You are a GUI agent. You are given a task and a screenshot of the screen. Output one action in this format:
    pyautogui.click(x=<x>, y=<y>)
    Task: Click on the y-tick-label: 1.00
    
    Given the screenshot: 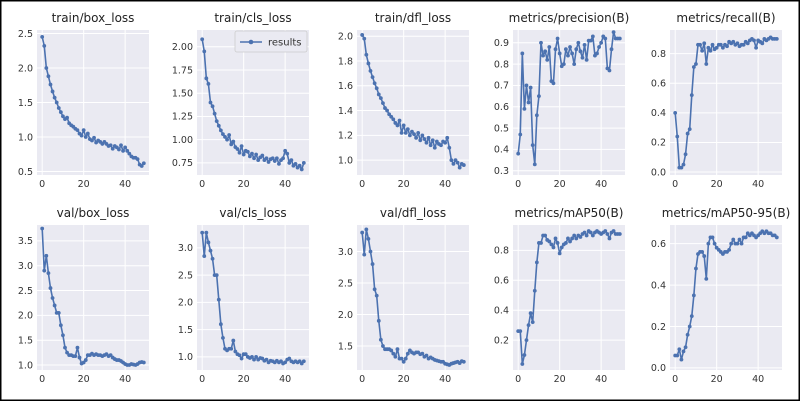 What is the action you would take?
    pyautogui.click(x=182, y=140)
    